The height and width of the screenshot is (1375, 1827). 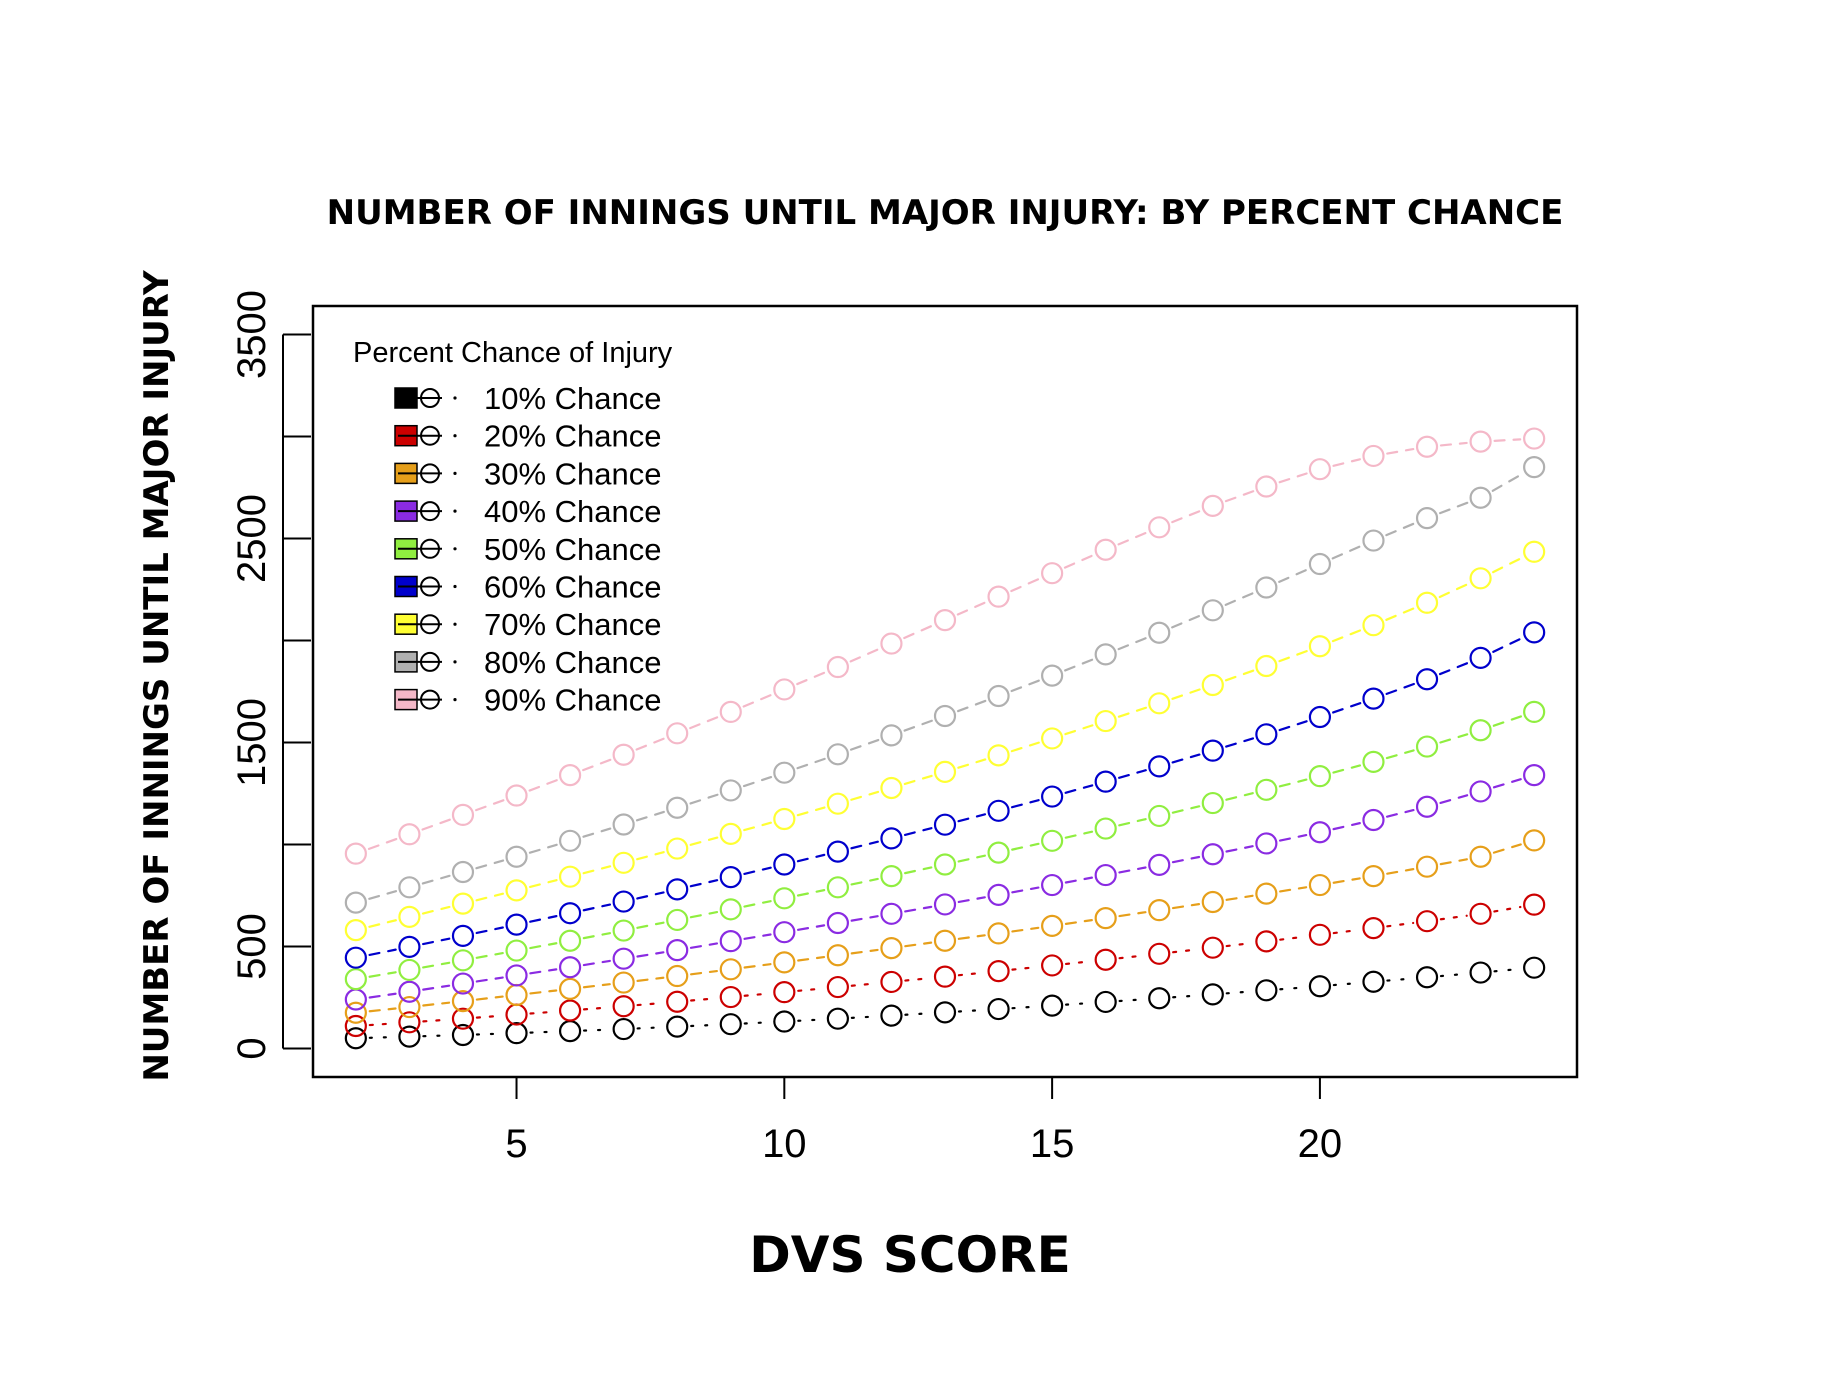 What do you see at coordinates (784, 1144) in the screenshot?
I see `x-tick-label: 10` at bounding box center [784, 1144].